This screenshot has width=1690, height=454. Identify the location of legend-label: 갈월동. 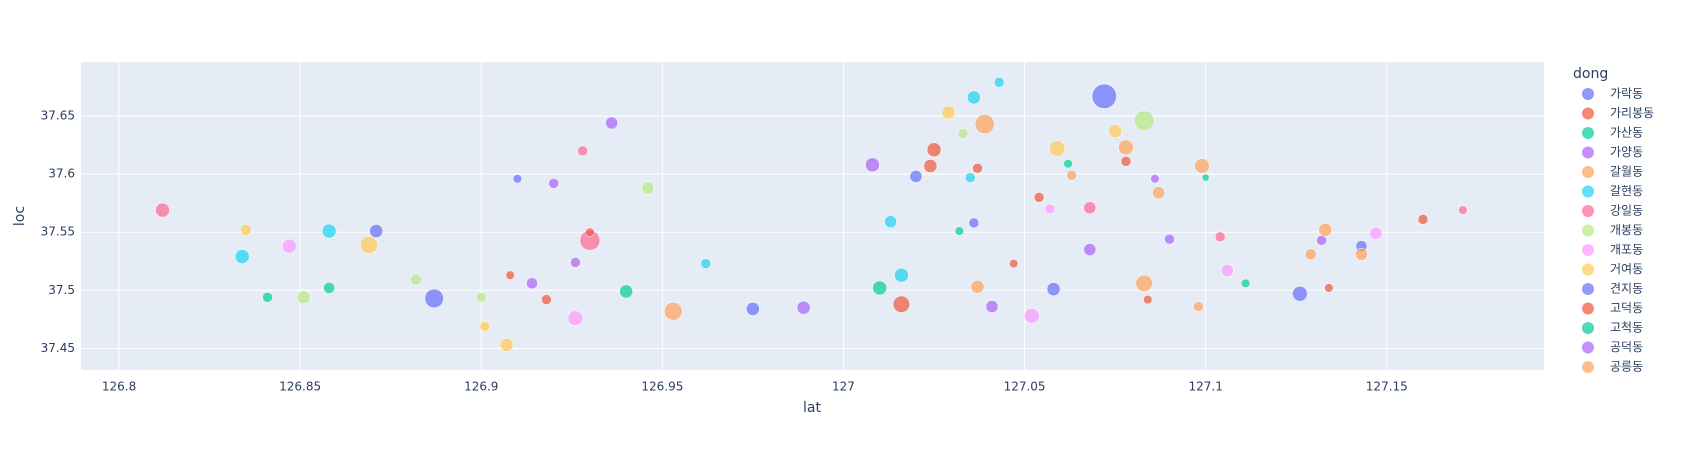
(1626, 172).